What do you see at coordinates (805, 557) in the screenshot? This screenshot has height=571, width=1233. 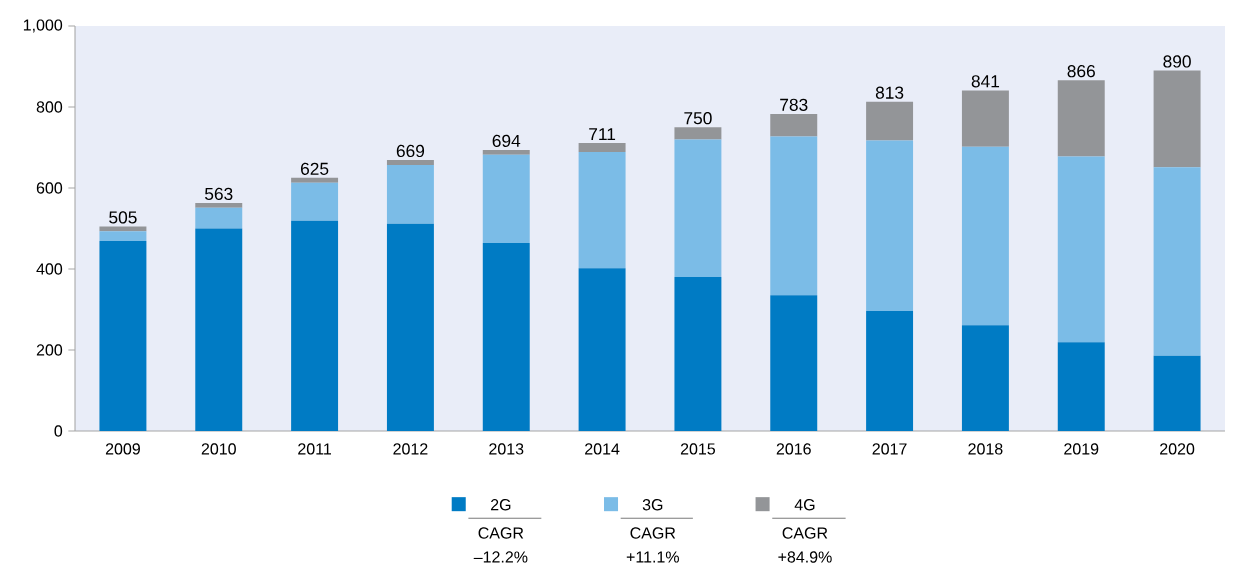 I see `text: +84.9%` at bounding box center [805, 557].